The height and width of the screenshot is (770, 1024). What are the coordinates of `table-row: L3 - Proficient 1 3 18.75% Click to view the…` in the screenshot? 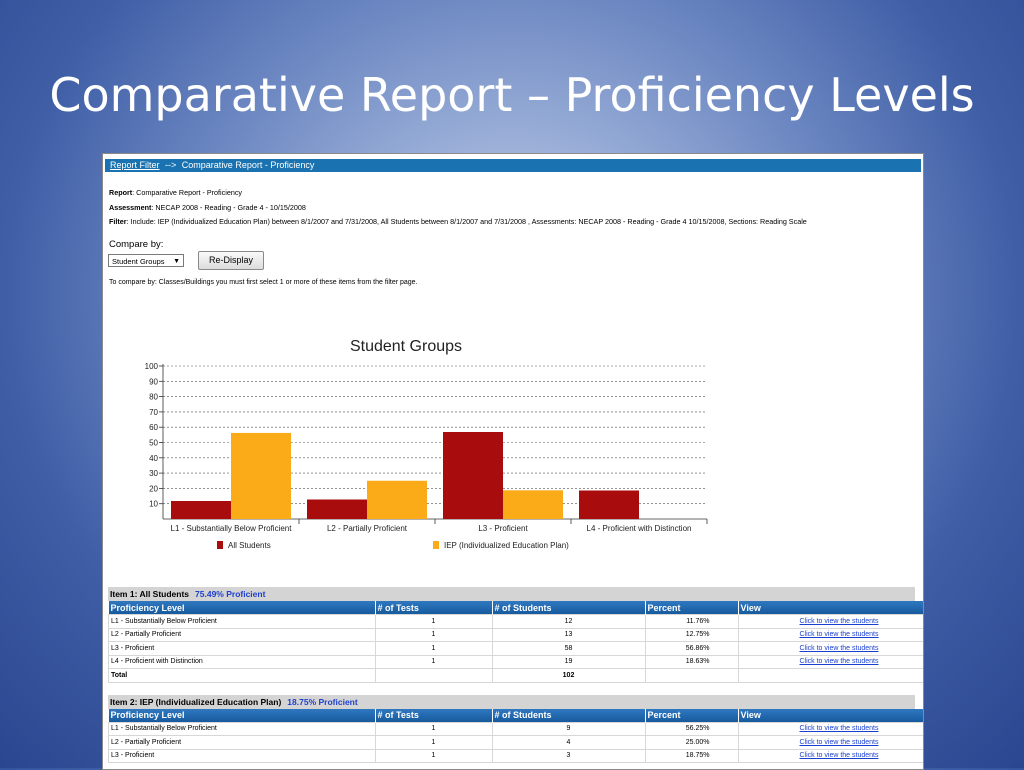 It's located at (515, 755).